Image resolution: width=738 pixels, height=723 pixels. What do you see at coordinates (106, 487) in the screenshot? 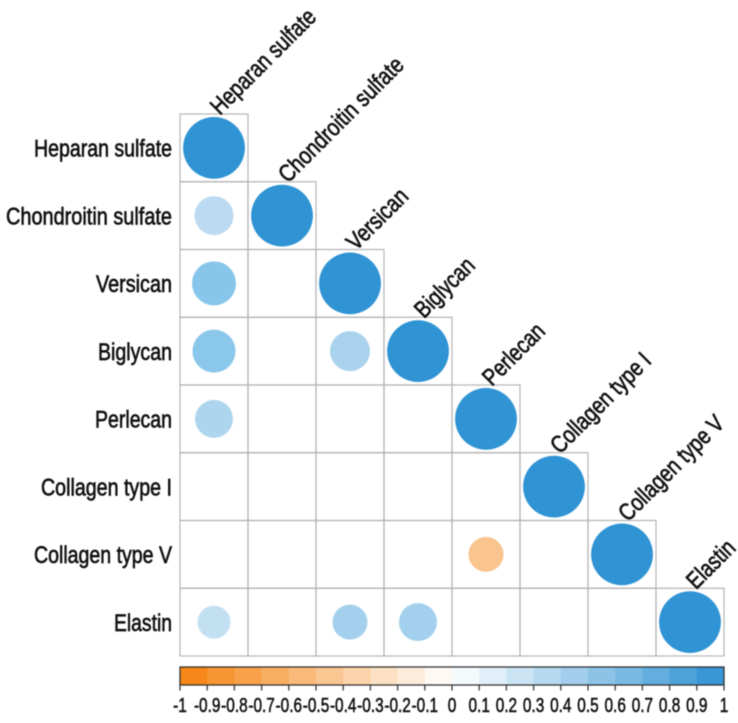
I see `svg-text: Collagen type I` at bounding box center [106, 487].